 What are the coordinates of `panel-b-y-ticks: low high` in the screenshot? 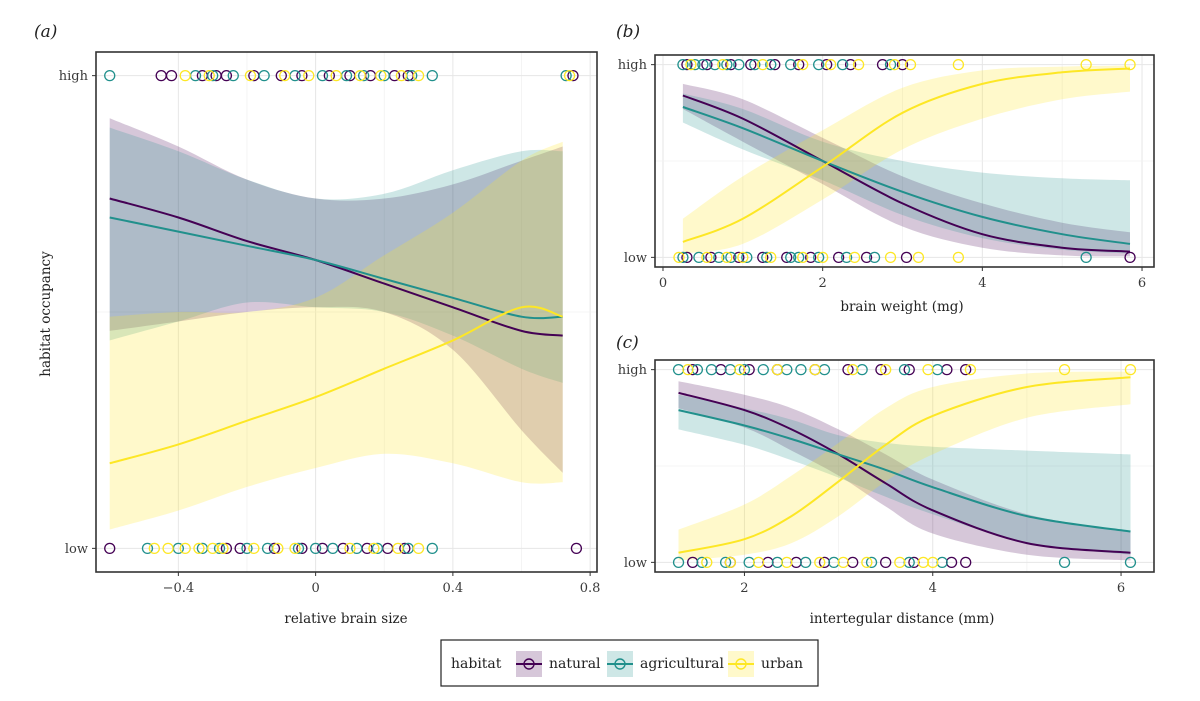 It's located at (636, 162).